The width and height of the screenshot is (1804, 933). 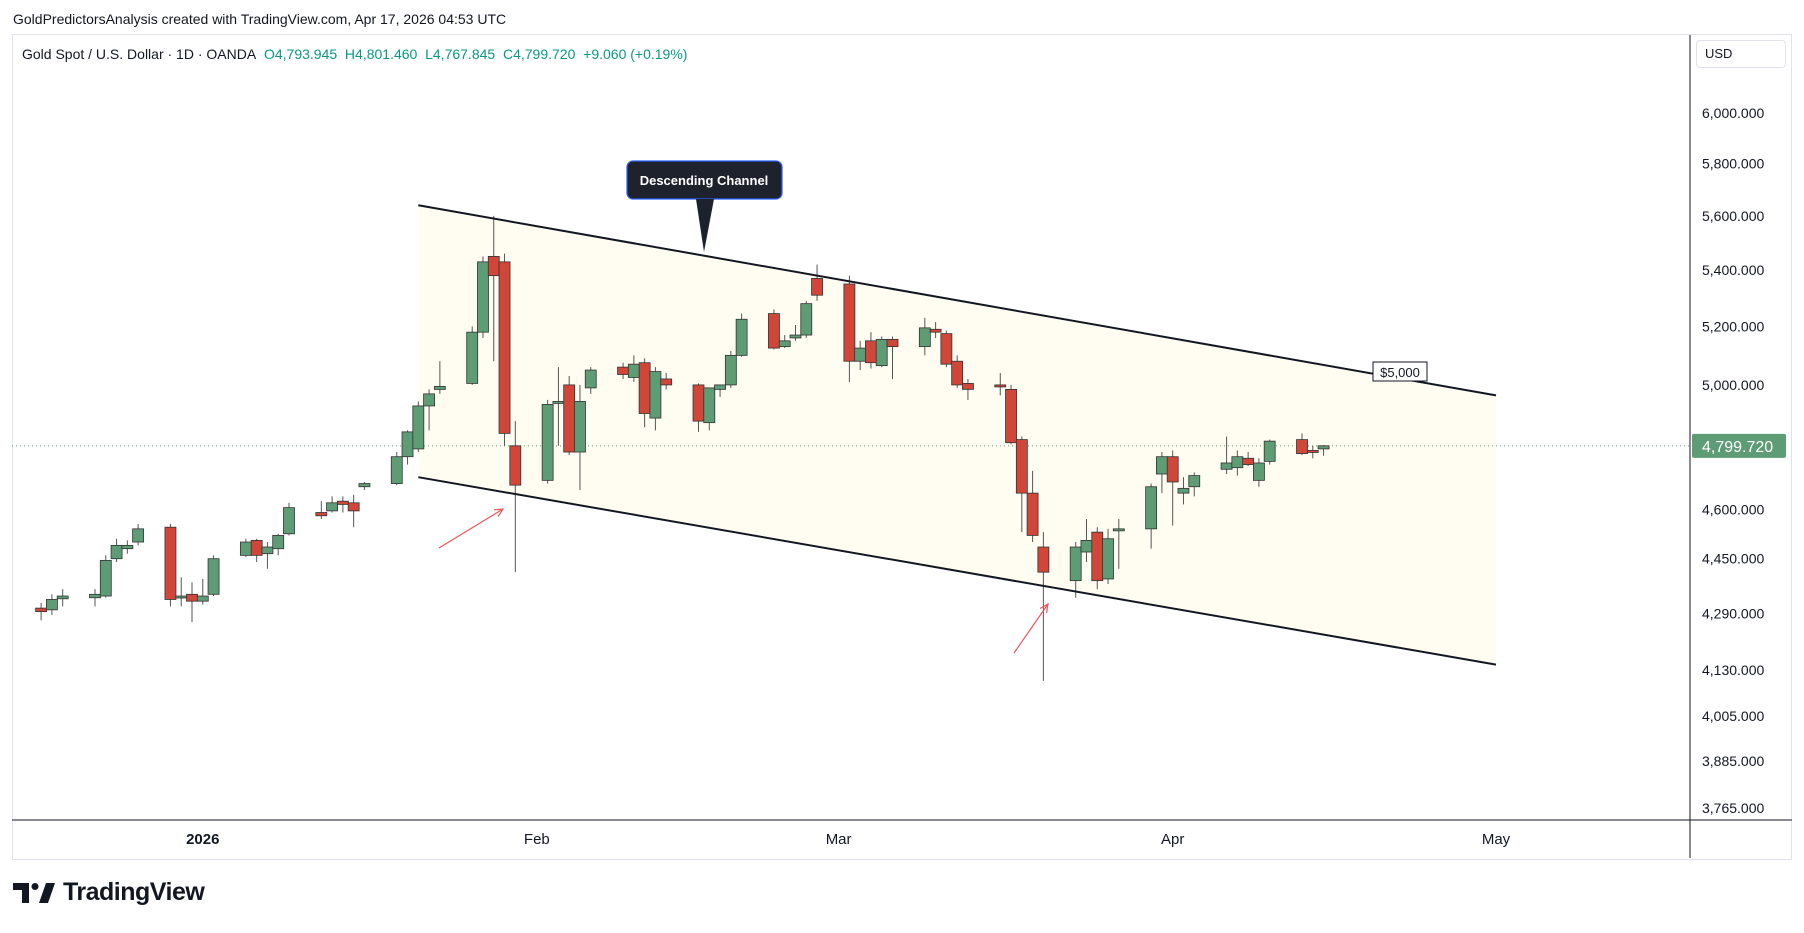 What do you see at coordinates (957, 571) in the screenshot?
I see `channel-lower-line` at bounding box center [957, 571].